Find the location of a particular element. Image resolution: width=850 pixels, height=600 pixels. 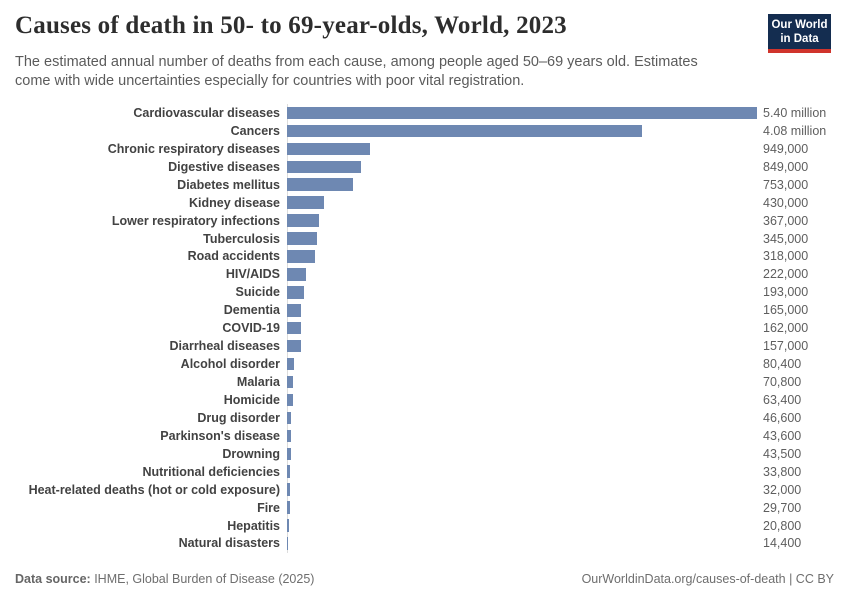

value-label: 46,600 is located at coordinates (782, 417).